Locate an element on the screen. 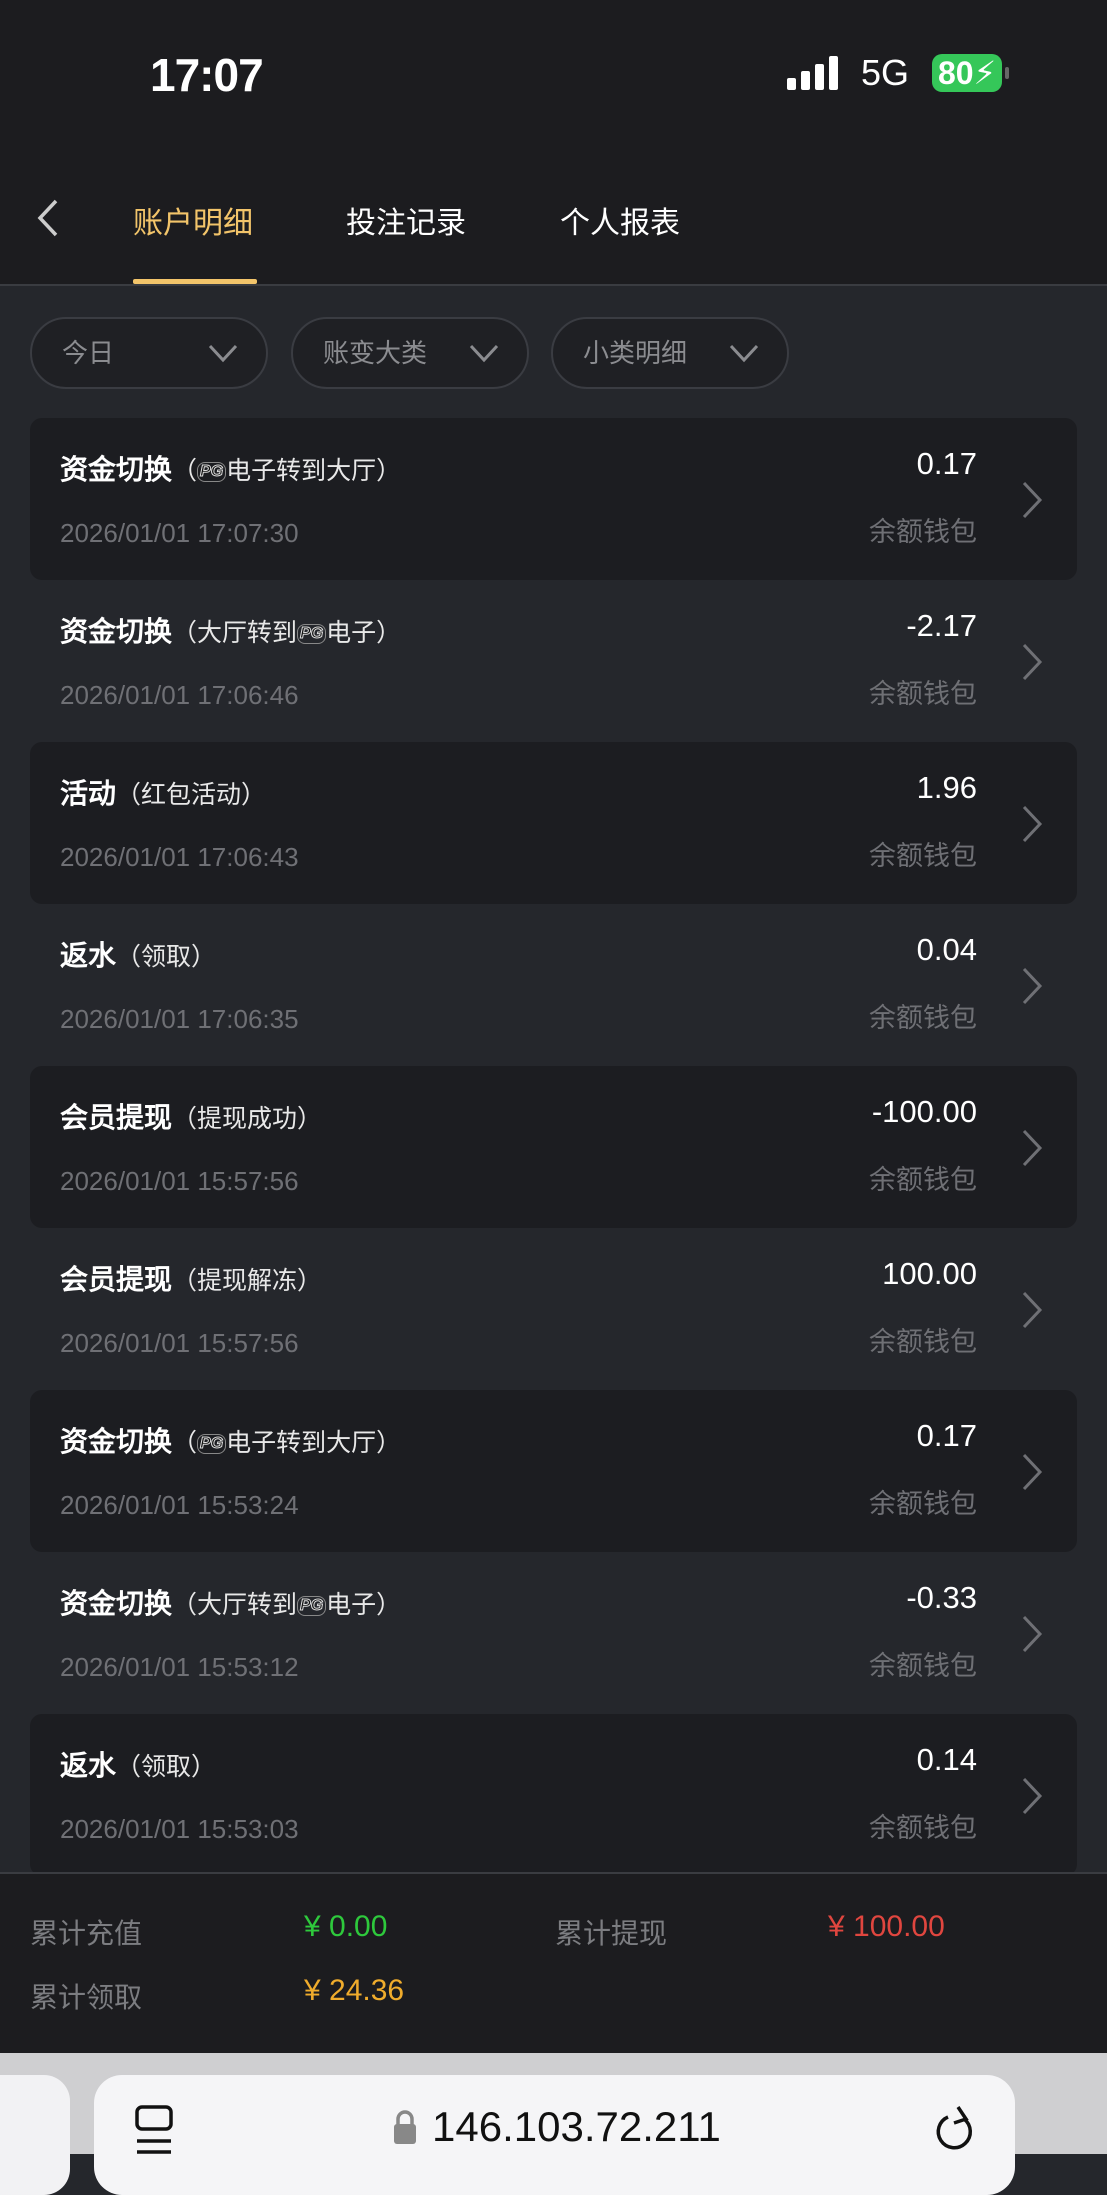  transaction-type: 活动 is located at coordinates (88, 793).